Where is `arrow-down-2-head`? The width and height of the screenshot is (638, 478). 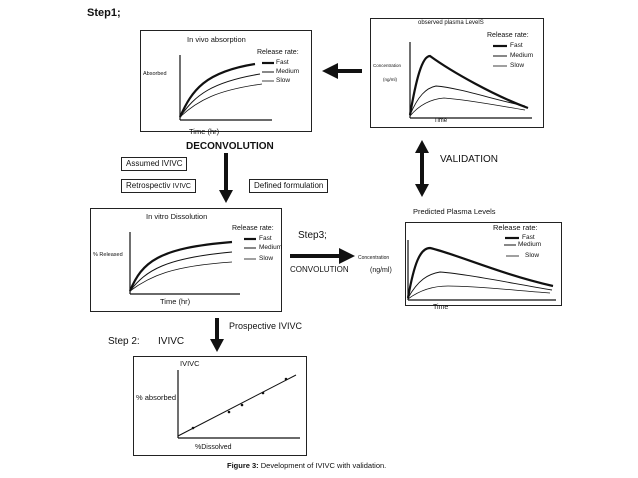
arrow-down-2-head is located at coordinates (217, 345).